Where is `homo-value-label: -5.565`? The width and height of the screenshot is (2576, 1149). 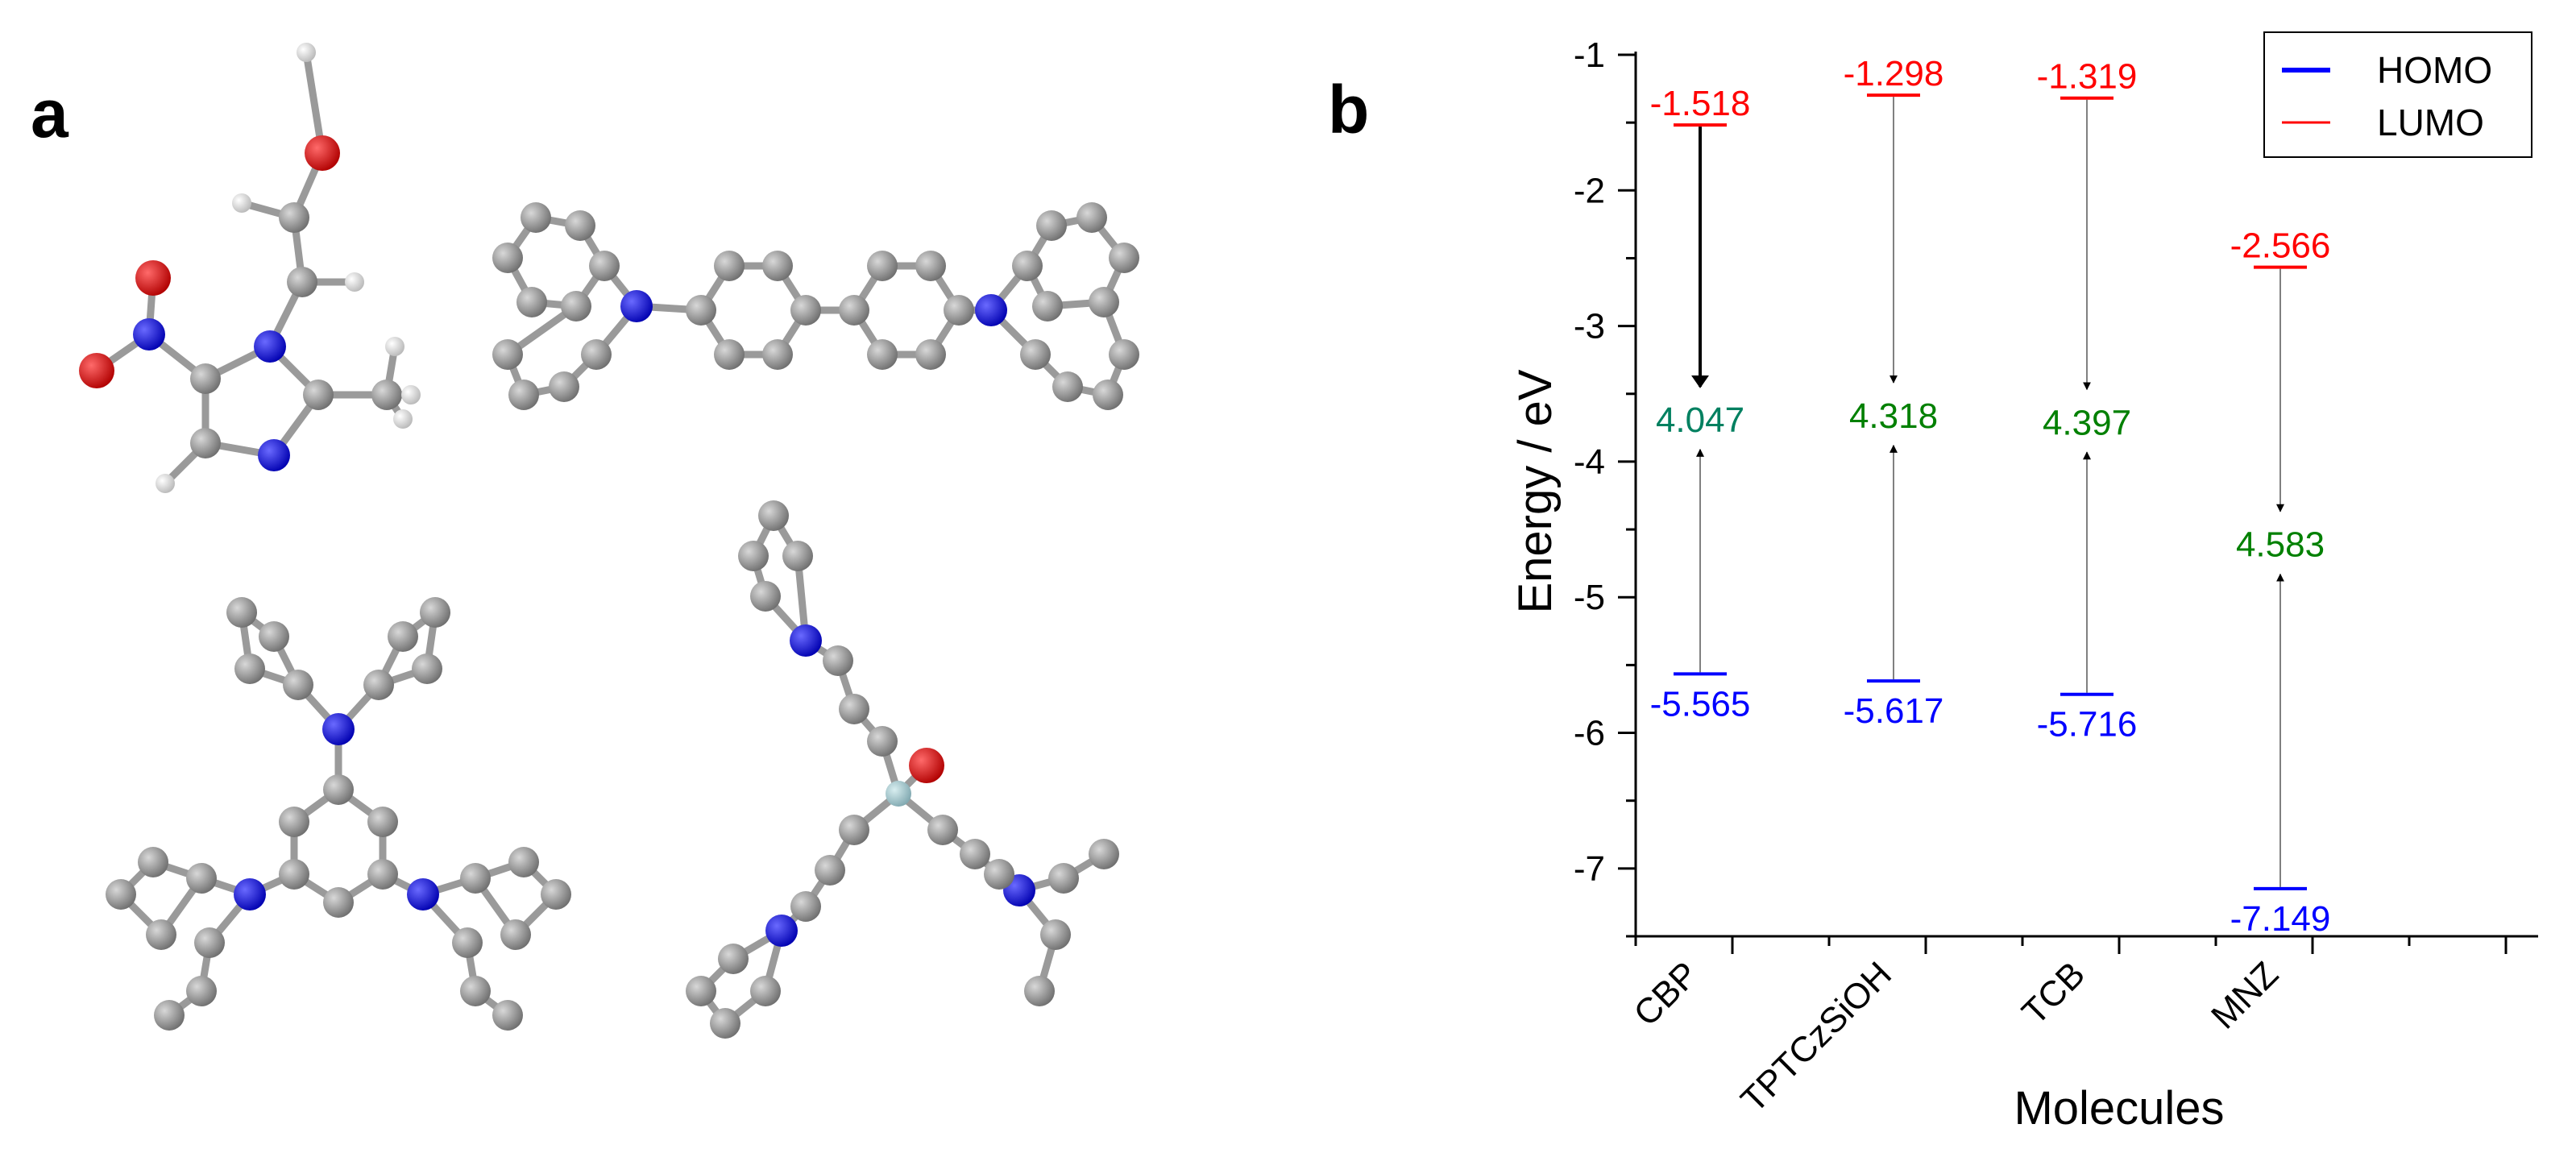
homo-value-label: -5.565 is located at coordinates (1700, 704).